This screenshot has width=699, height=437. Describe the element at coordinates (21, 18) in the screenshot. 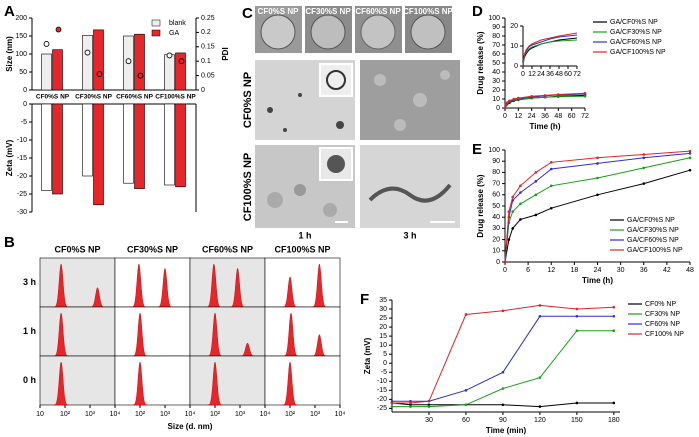

I see `tick-label: 200` at that location.